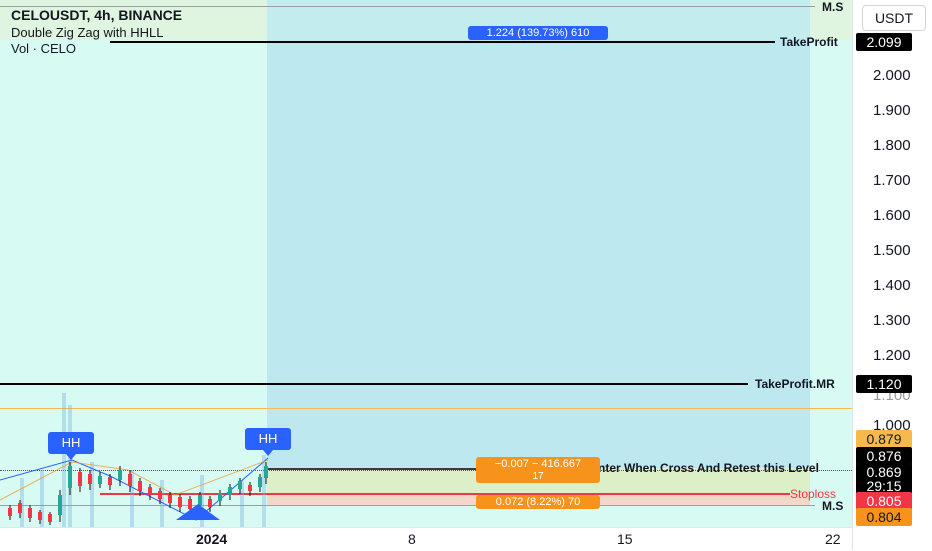 Image resolution: width=932 pixels, height=551 pixels. I want to click on symbol-title: CELOUSDT, 4h, BINANCE, so click(97, 15).